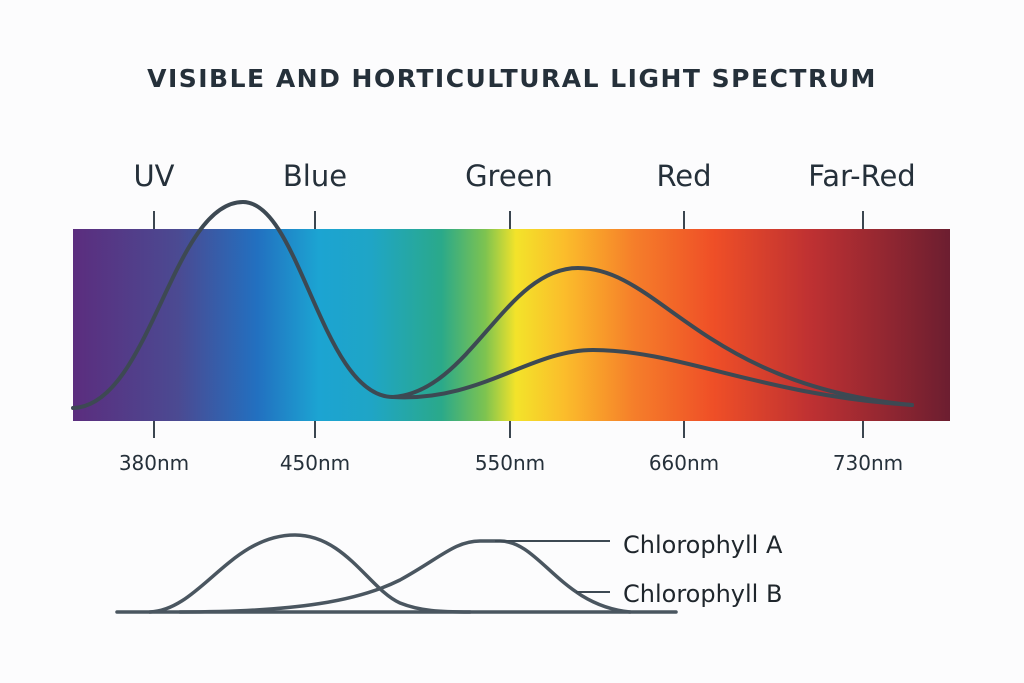  Describe the element at coordinates (508, 220) in the screenshot. I see `top-ticks` at that location.